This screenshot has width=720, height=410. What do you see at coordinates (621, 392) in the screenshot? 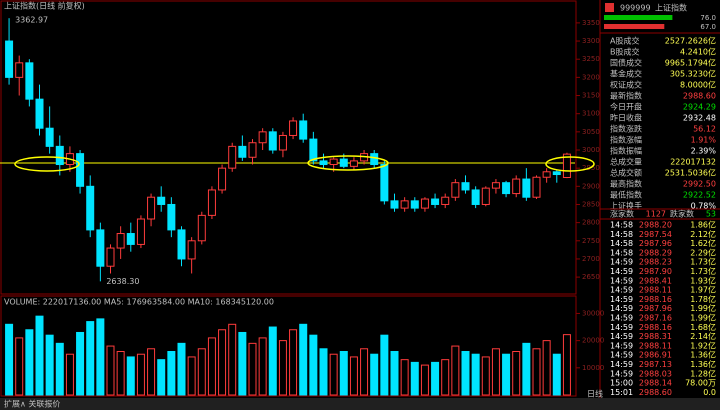
I see `tick-time: 15:01` at bounding box center [621, 392].